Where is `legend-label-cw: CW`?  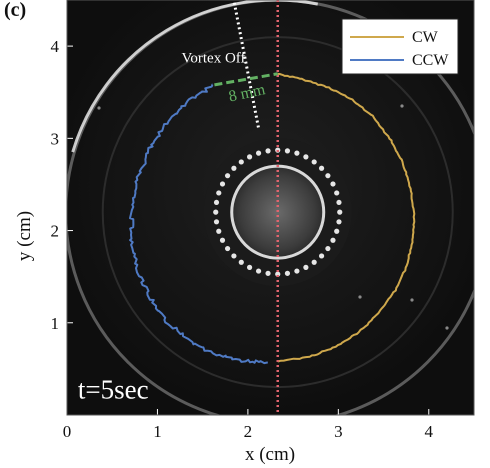 legend-label-cw: CW is located at coordinates (425, 37).